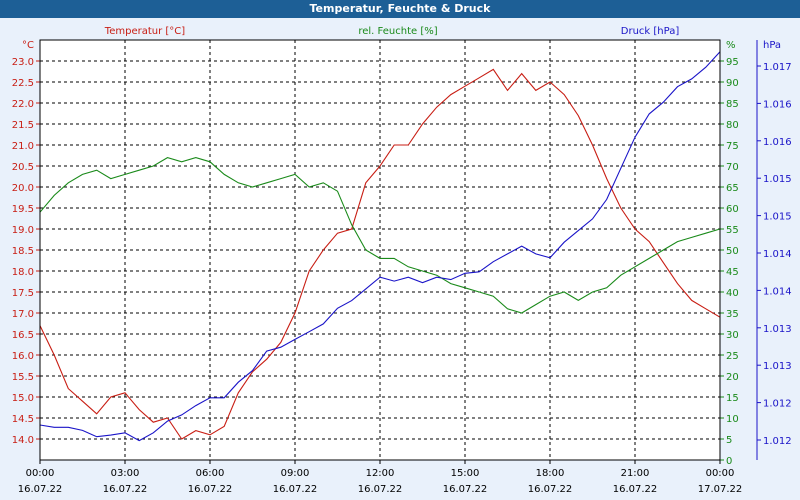  What do you see at coordinates (23, 209) in the screenshot?
I see `temperature-tick-label: 19.5` at bounding box center [23, 209].